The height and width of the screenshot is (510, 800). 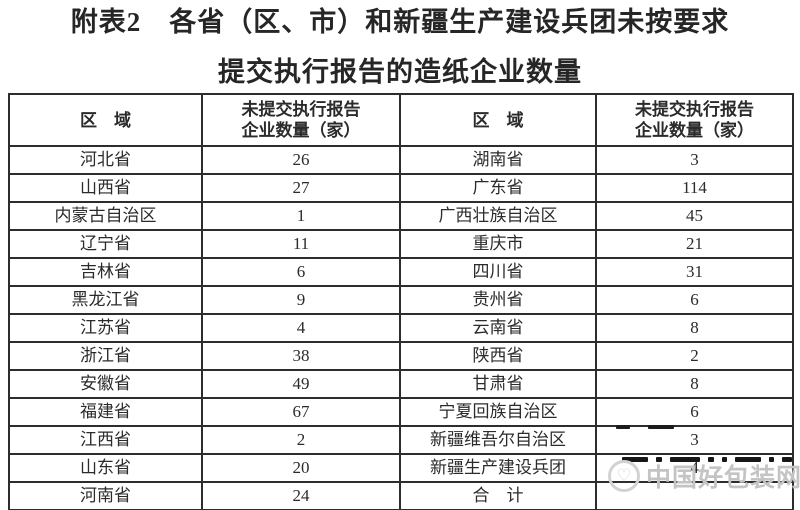 I want to click on cell-region: 江苏省, so click(x=105, y=328).